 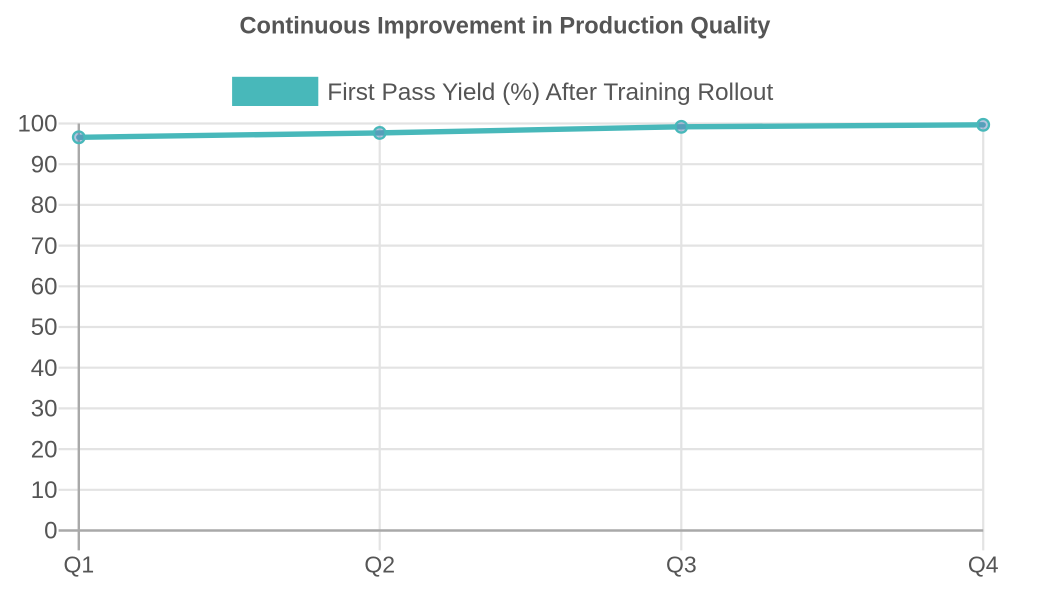 I want to click on svg-text: 80, so click(x=44, y=205).